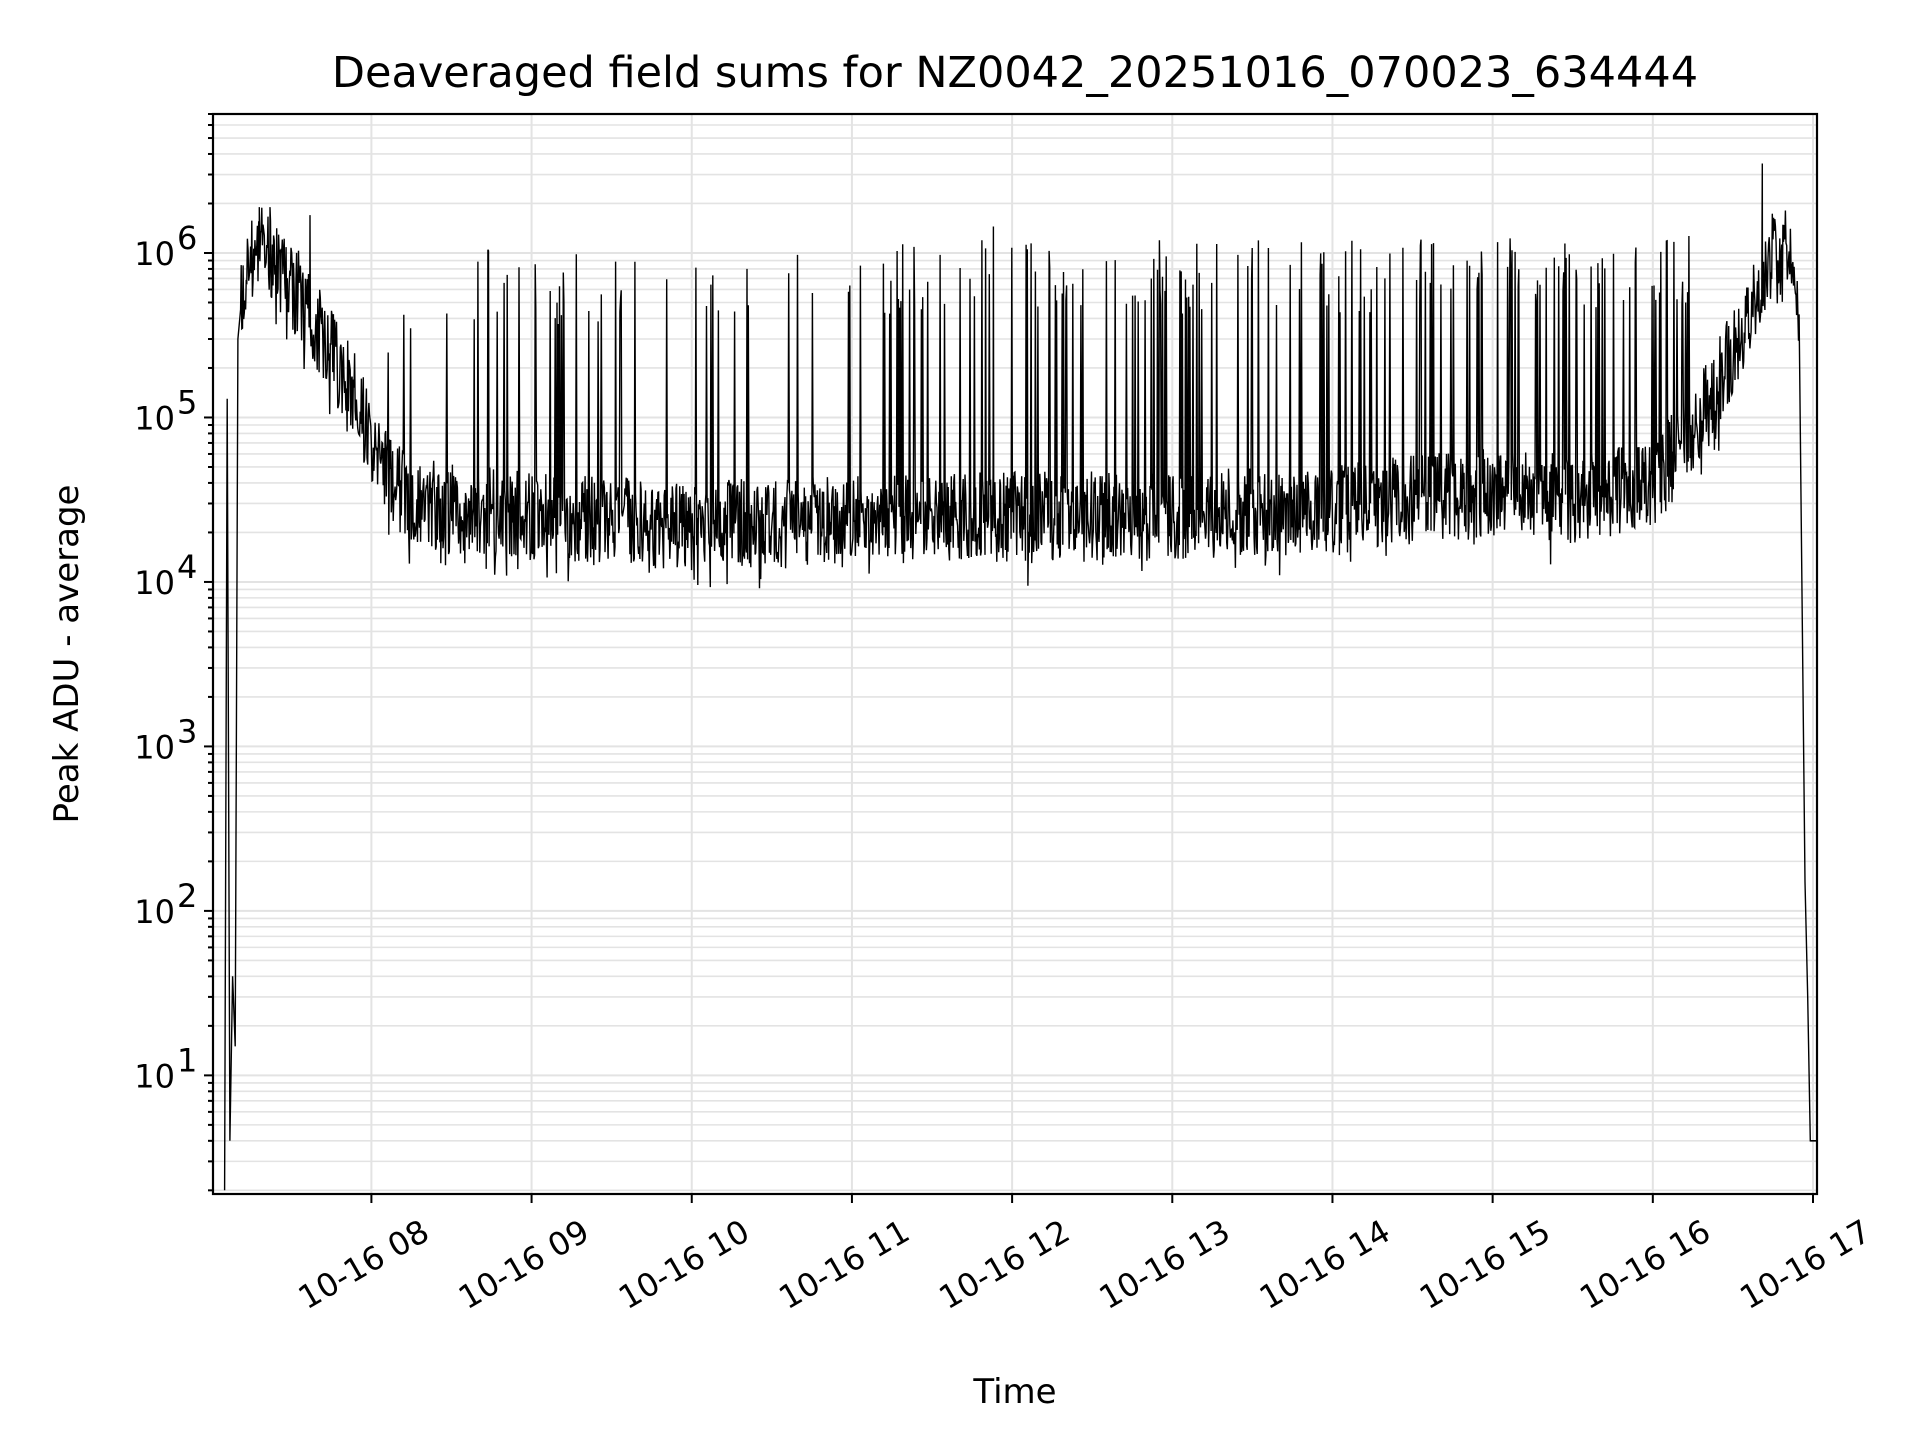 This screenshot has height=1440, width=1920. Describe the element at coordinates (67, 654) in the screenshot. I see `y-axis-title: Peak ADU - average` at that location.